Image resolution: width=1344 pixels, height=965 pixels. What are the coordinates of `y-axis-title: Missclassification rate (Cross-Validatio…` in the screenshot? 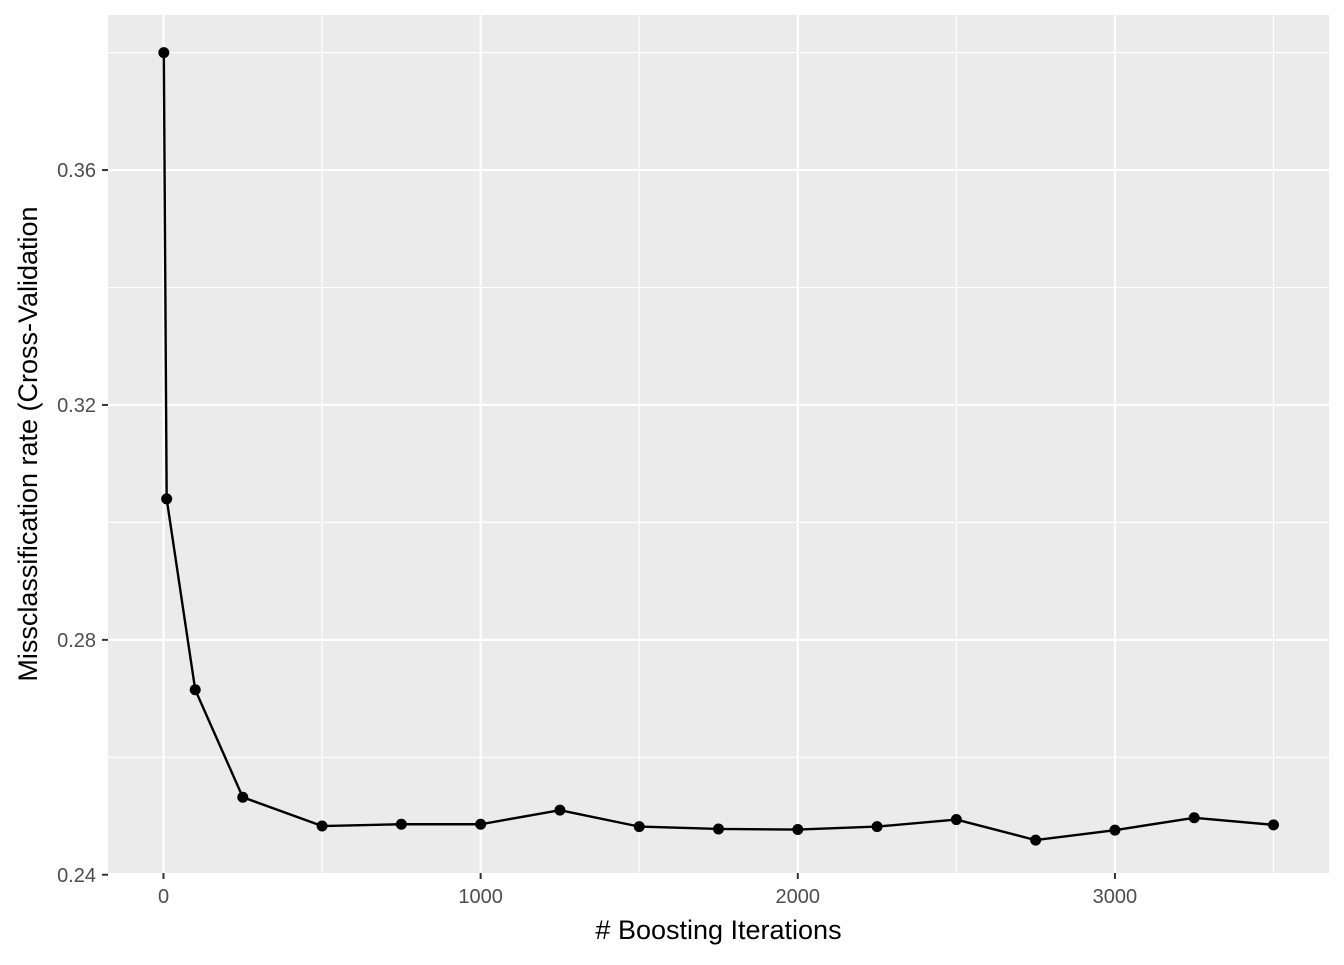 It's located at (28, 443).